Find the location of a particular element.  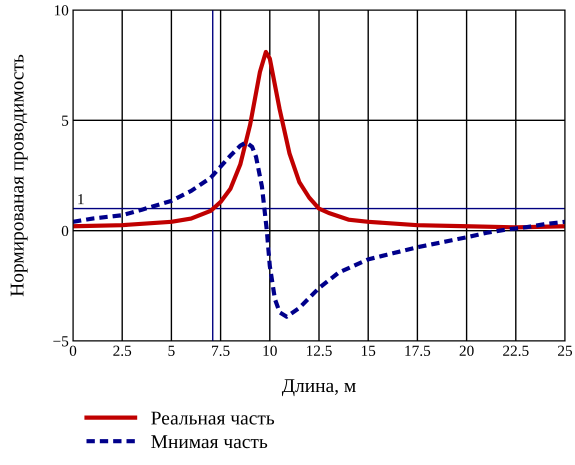

y-tick-label: 5 is located at coordinates (65, 121).